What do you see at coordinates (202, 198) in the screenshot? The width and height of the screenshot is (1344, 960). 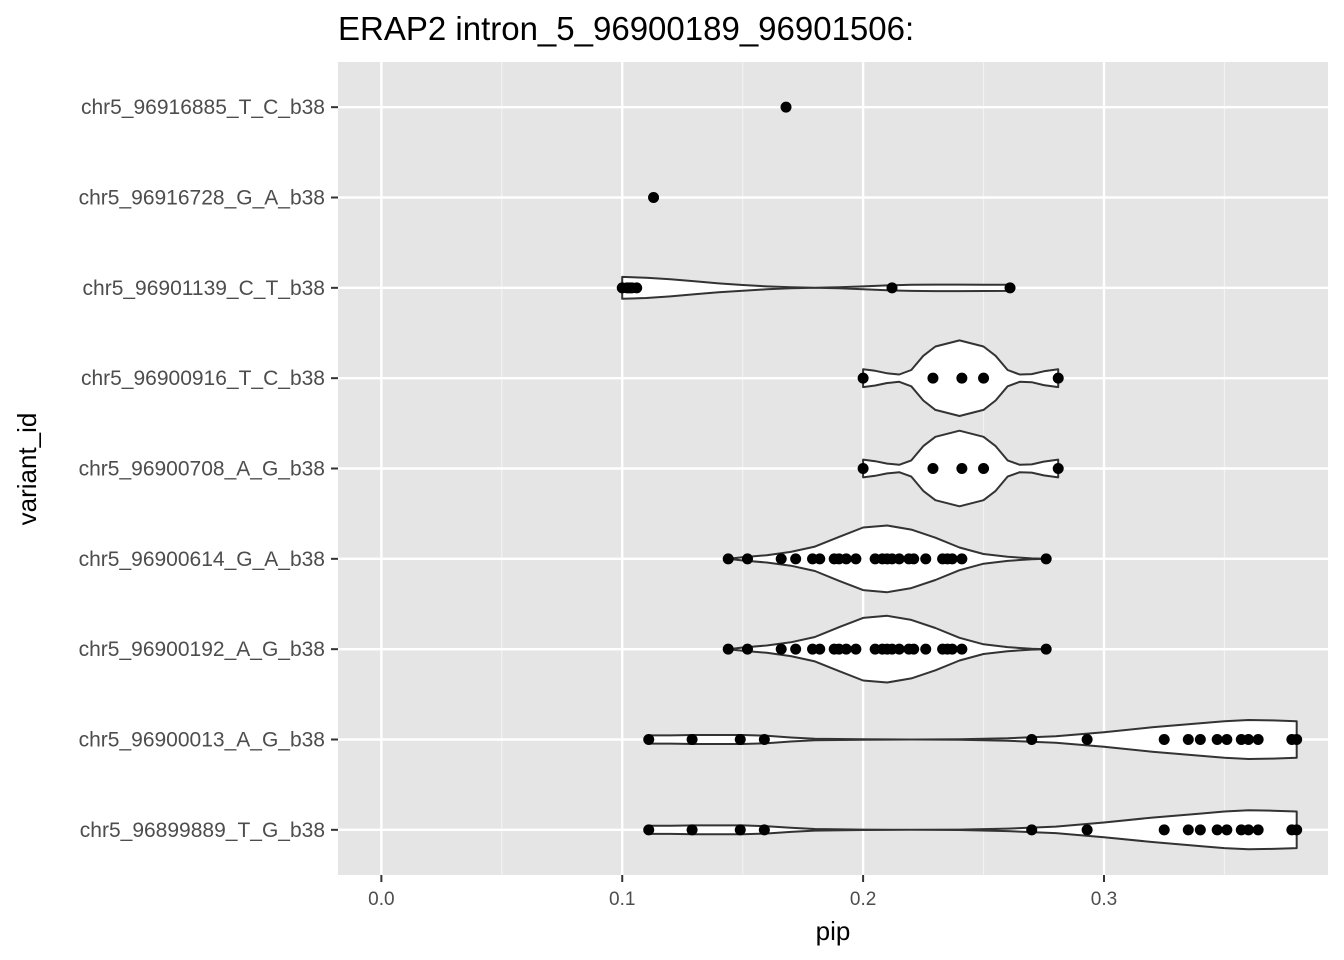 I see `y-tick-label: chr5_96916728_G_A_b38` at bounding box center [202, 198].